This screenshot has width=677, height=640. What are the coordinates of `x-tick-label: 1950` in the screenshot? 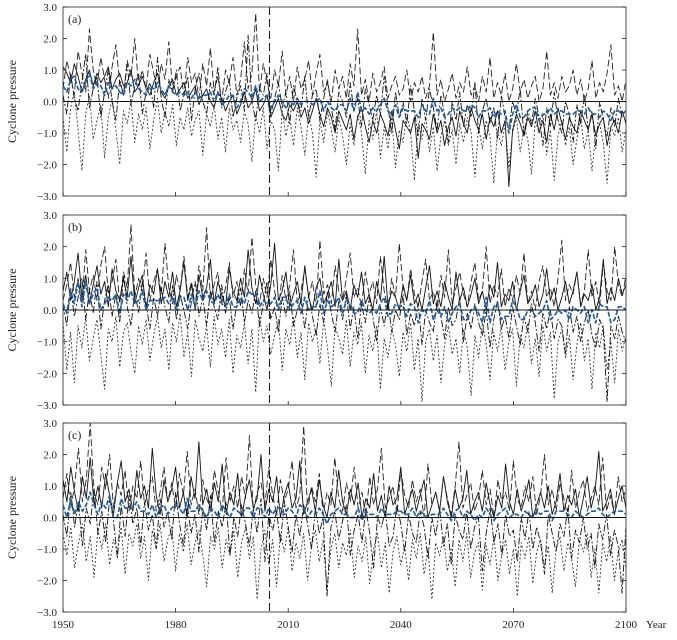 It's located at (63, 625).